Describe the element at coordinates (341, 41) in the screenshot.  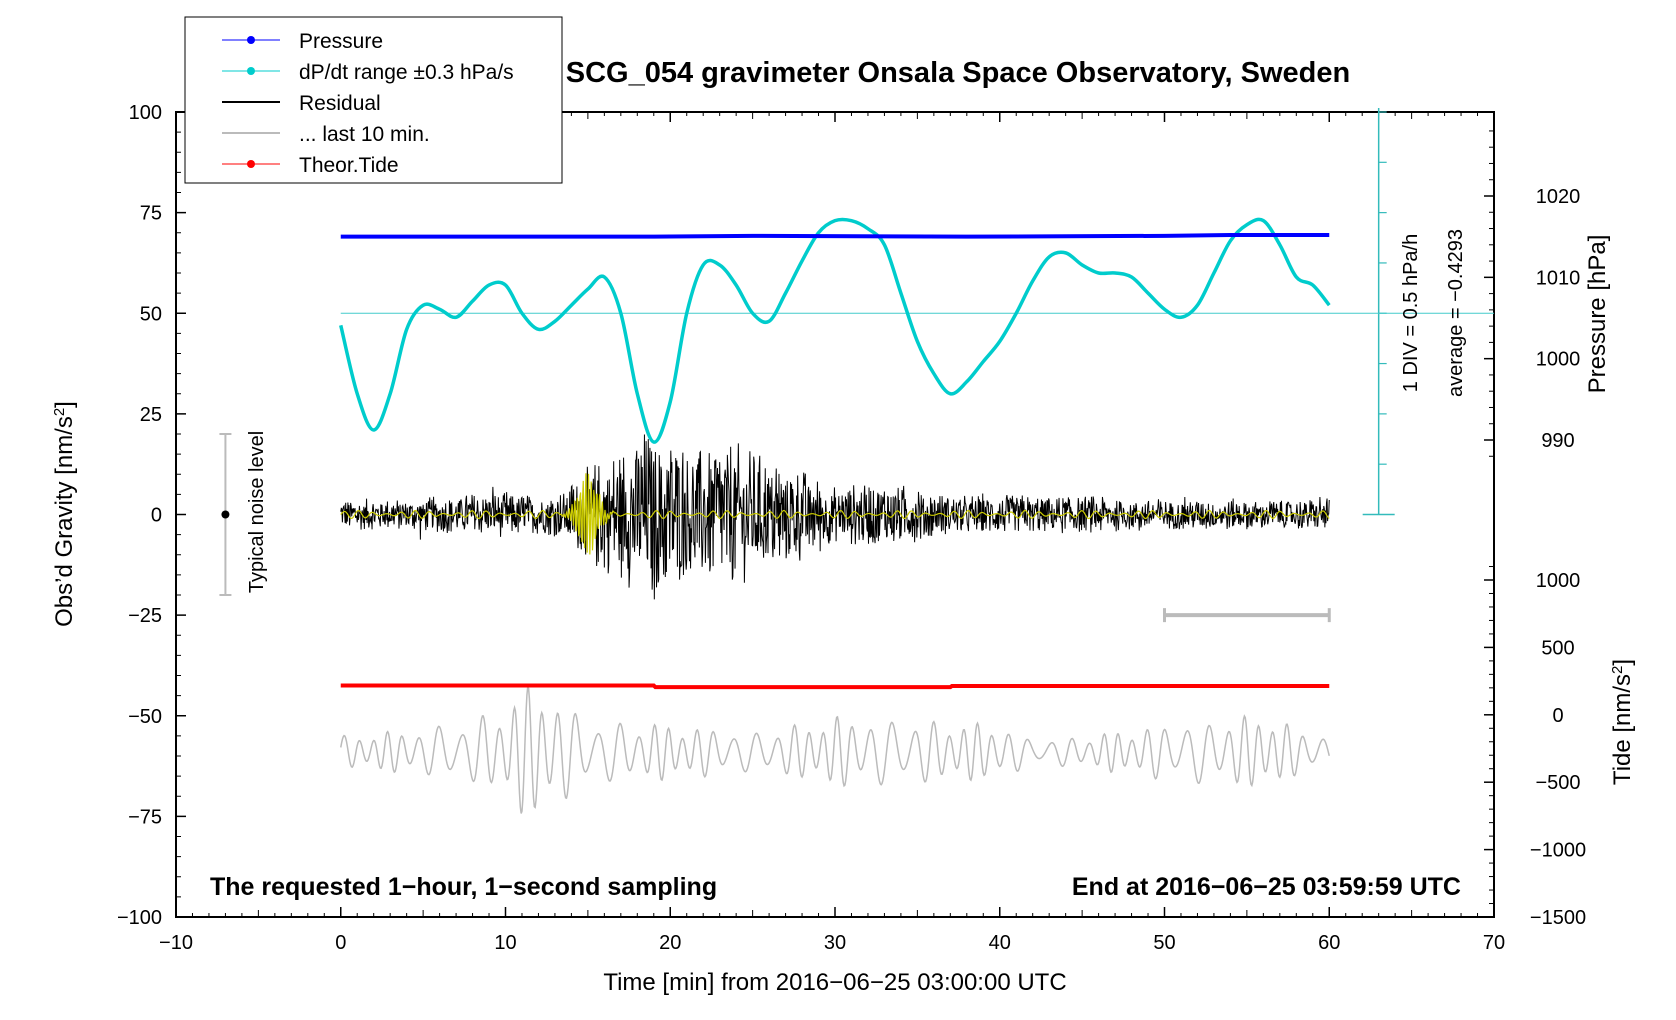
I see `svg-text: Pressure` at that location.